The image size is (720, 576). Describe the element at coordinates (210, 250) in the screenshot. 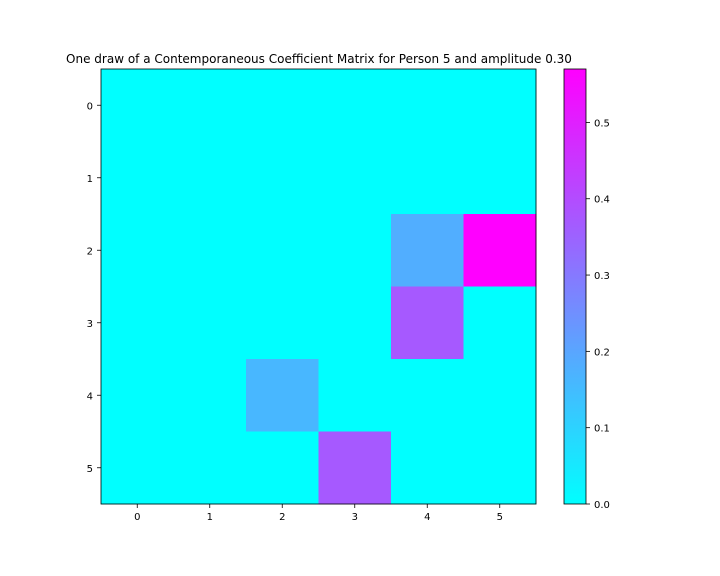

I see `heatmap-cell-r2-c1` at that location.